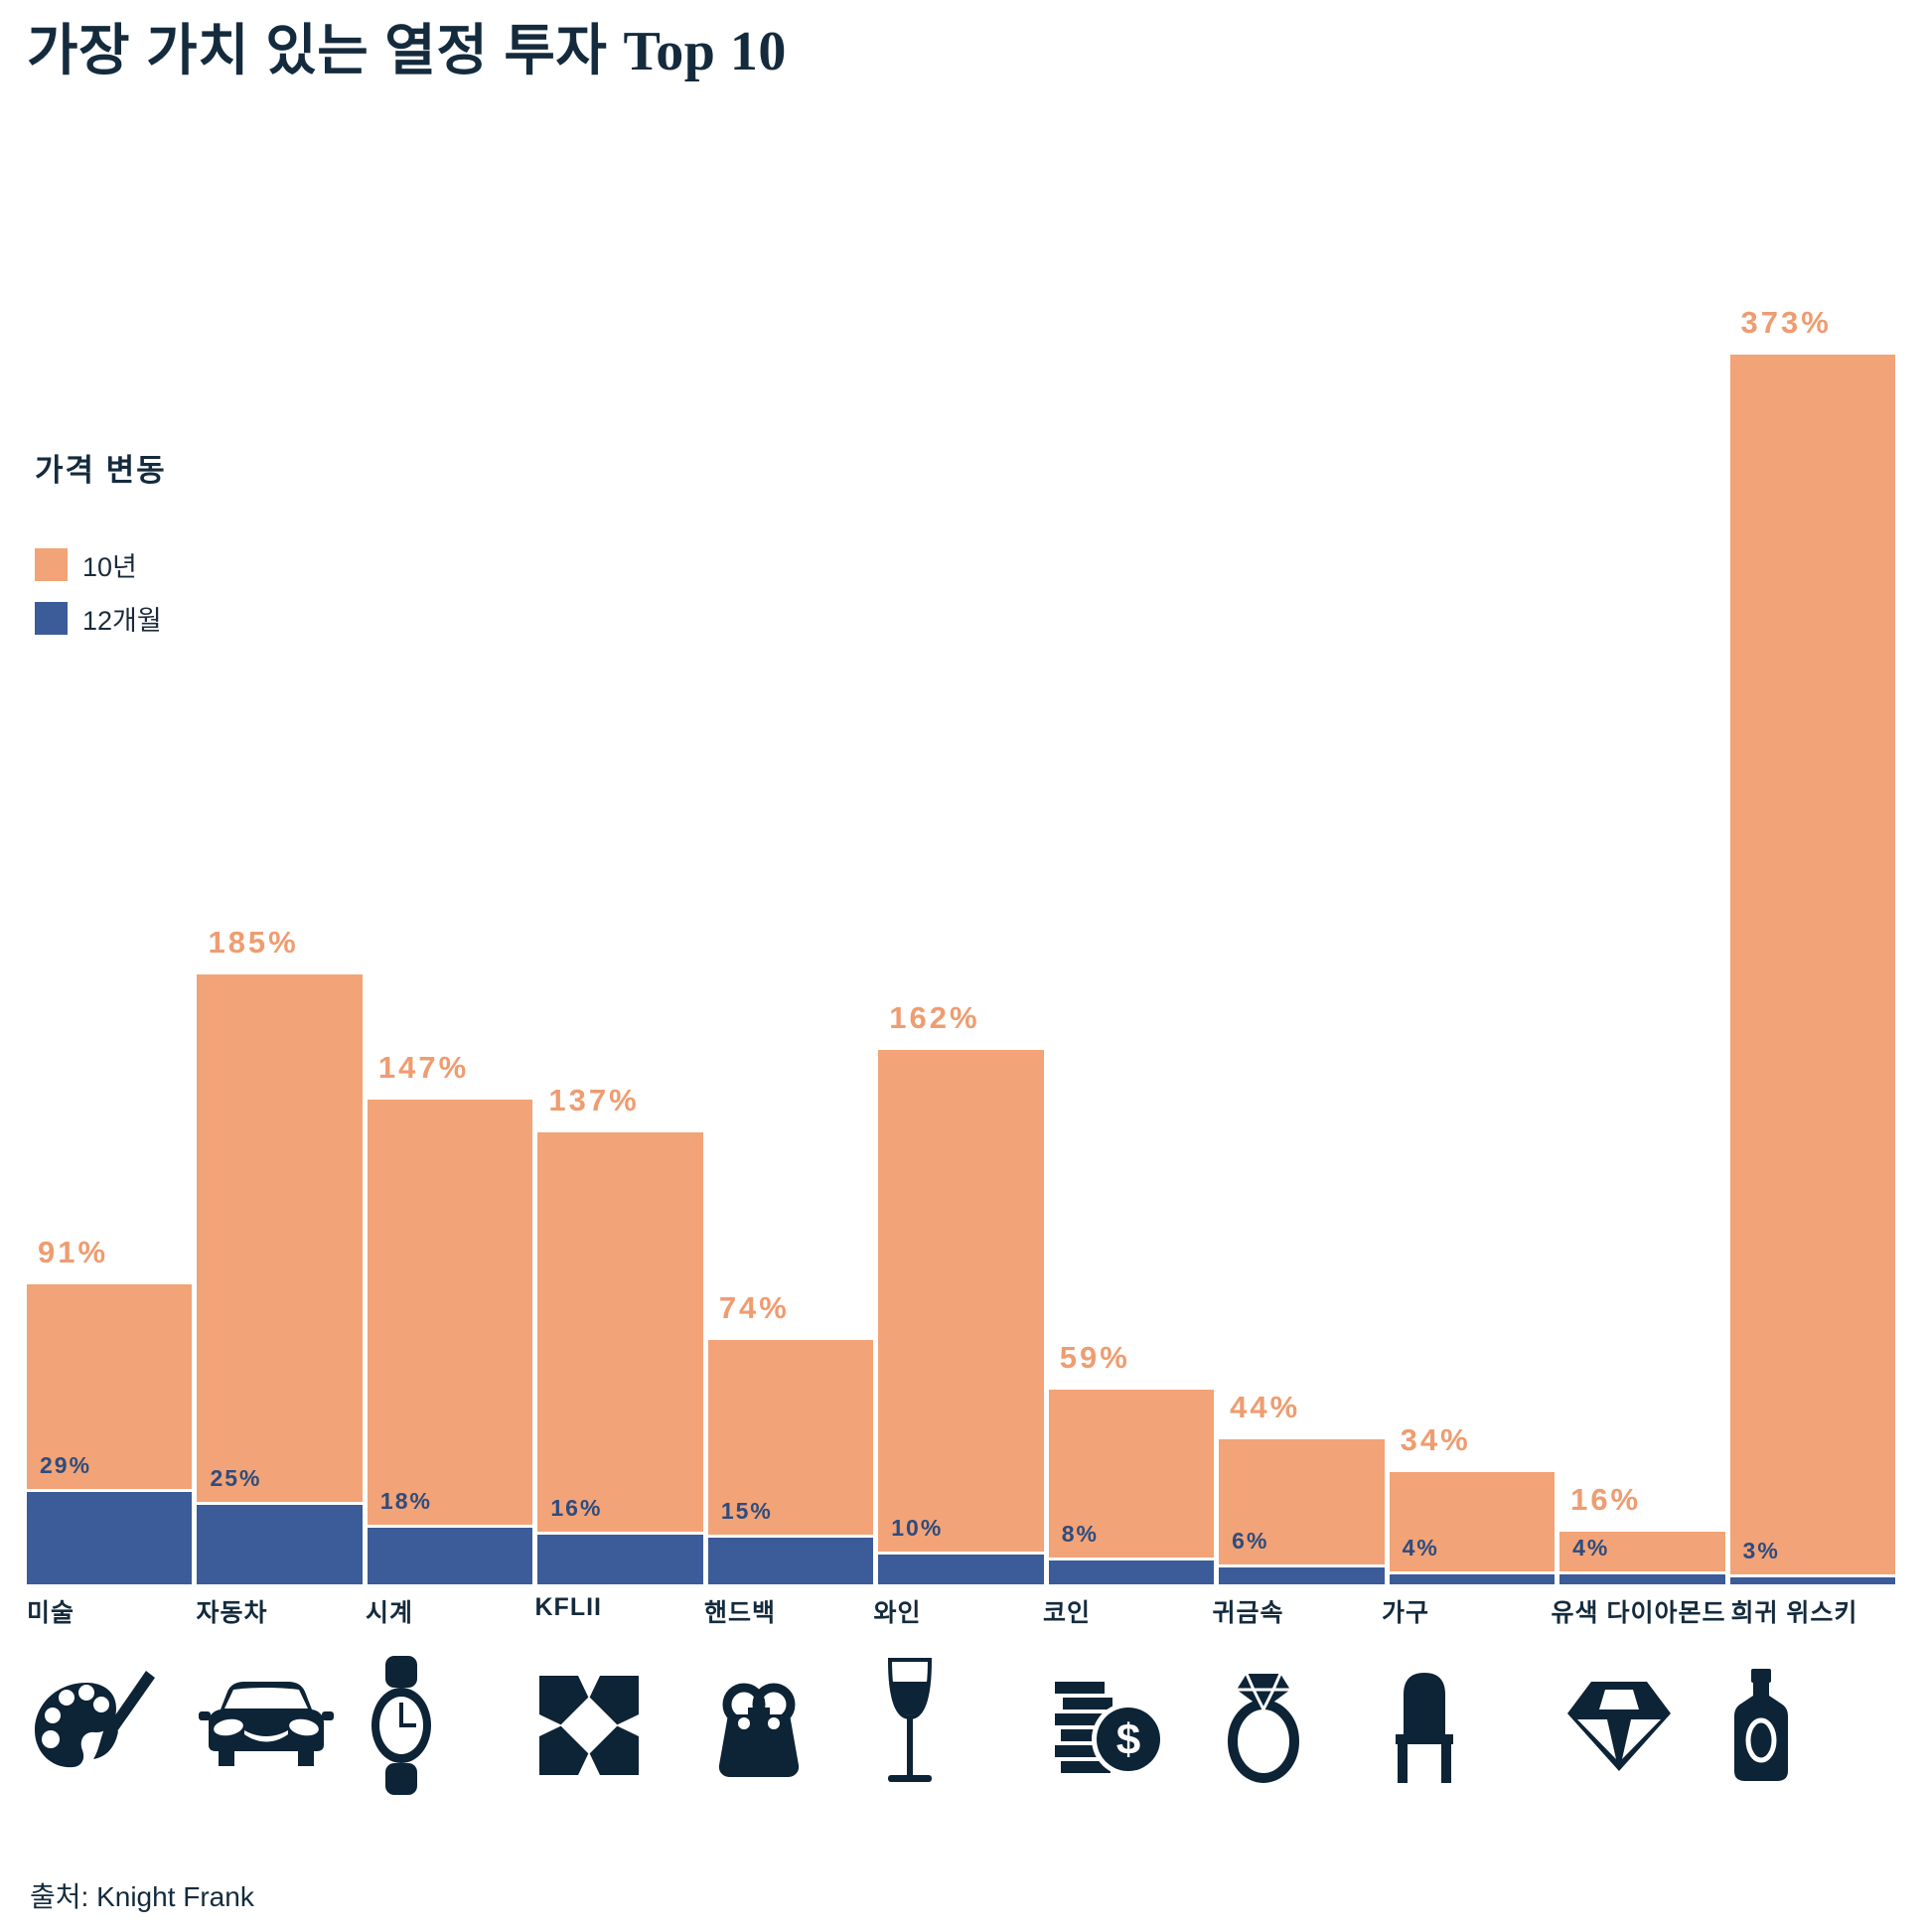  Describe the element at coordinates (1813, 1725) in the screenshot. I see `whisky-icon` at that location.